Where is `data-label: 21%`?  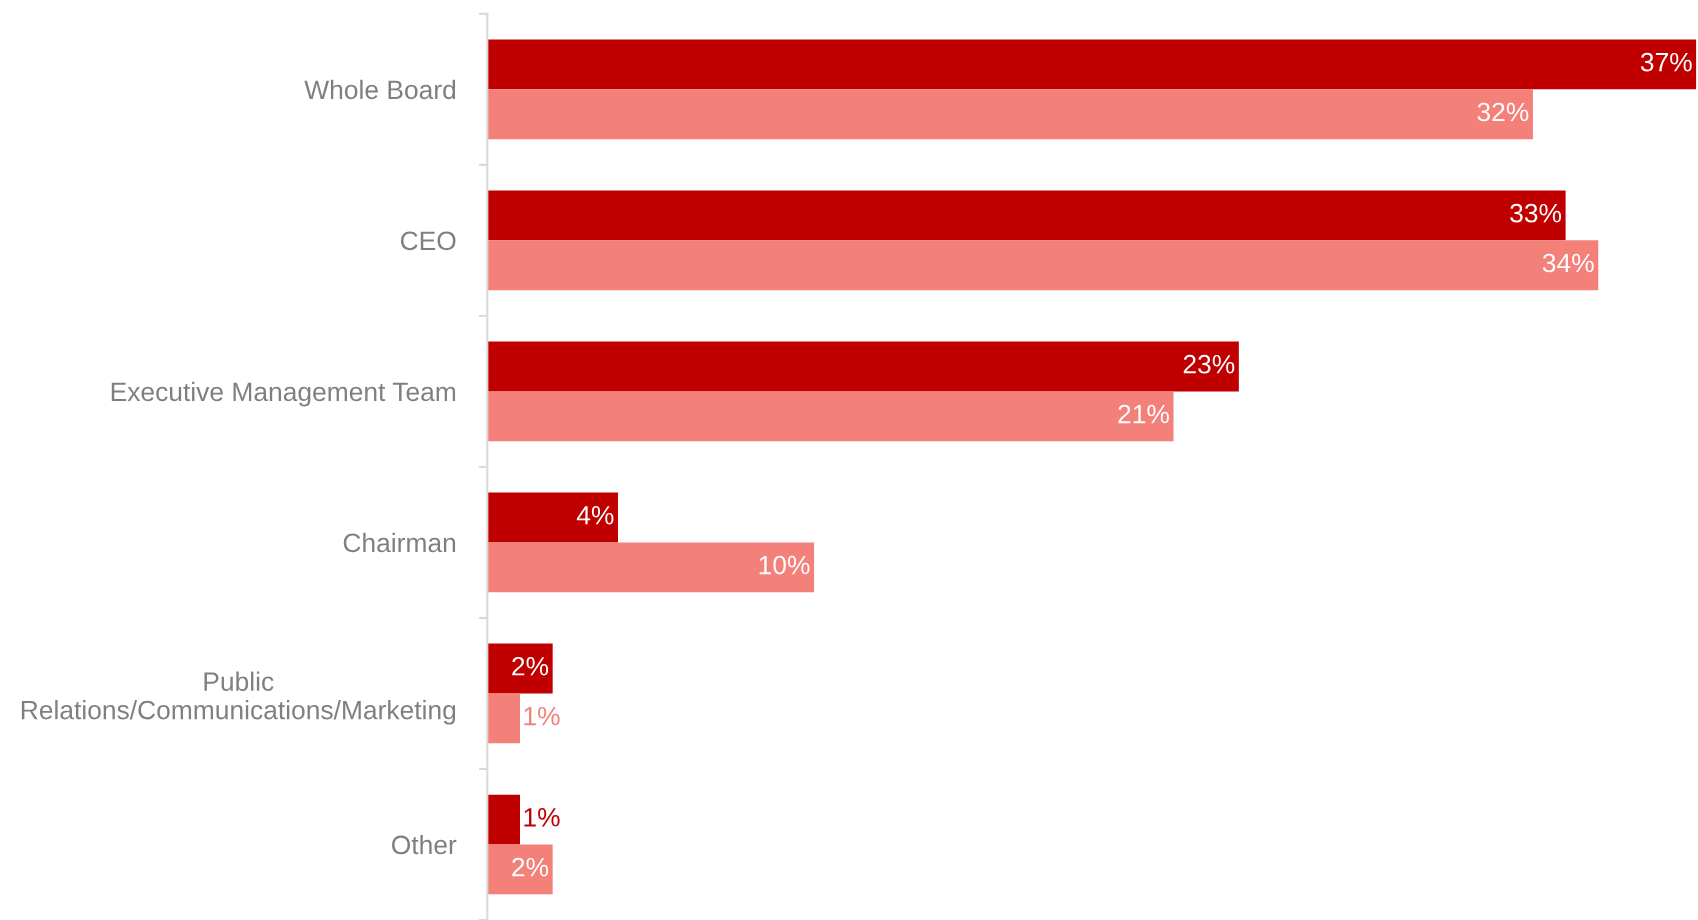
data-label: 21% is located at coordinates (1143, 414).